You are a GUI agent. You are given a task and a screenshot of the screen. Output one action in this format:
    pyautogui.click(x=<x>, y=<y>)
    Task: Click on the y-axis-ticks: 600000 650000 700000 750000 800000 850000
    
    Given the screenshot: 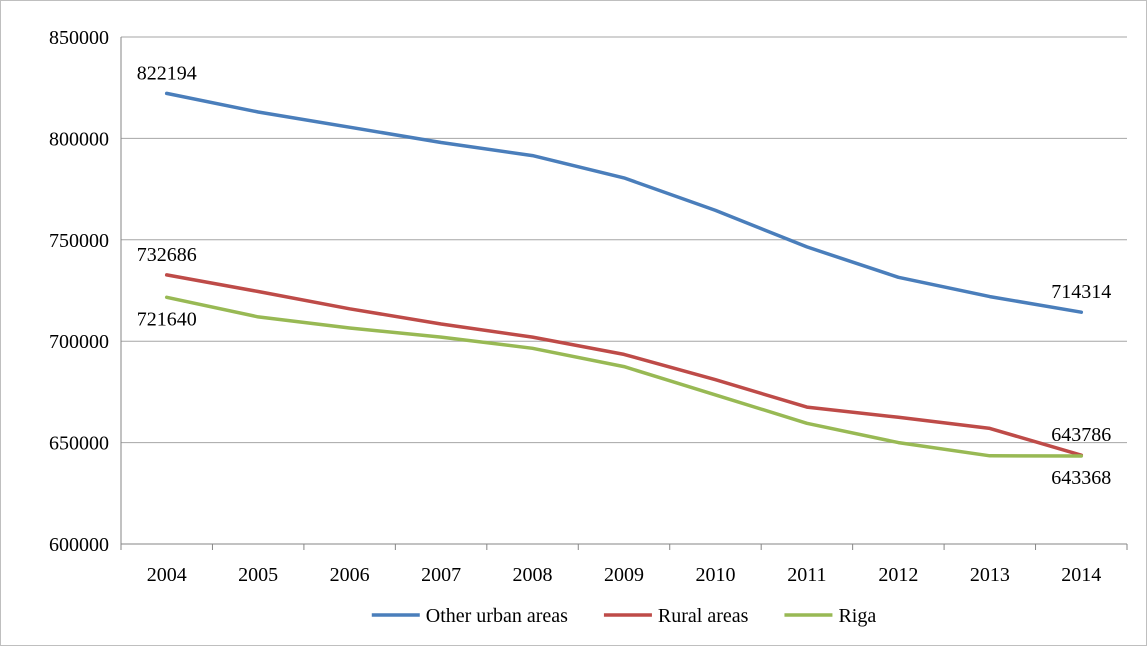 What is the action you would take?
    pyautogui.click(x=79, y=291)
    